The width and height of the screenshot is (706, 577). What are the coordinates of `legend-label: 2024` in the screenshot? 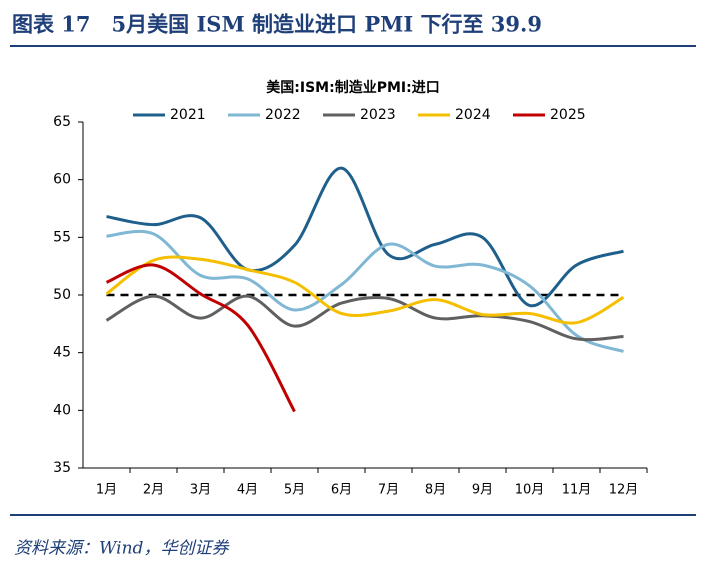 It's located at (473, 115).